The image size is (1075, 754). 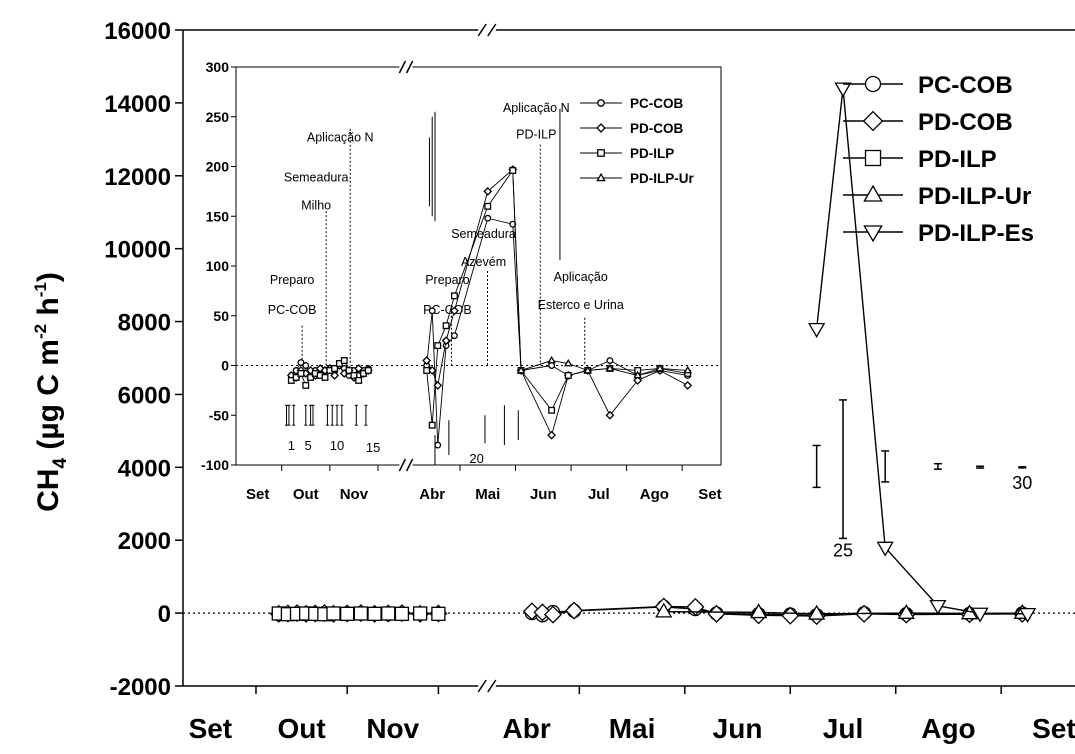 I want to click on inset-axis-break-top, so click(x=406, y=67).